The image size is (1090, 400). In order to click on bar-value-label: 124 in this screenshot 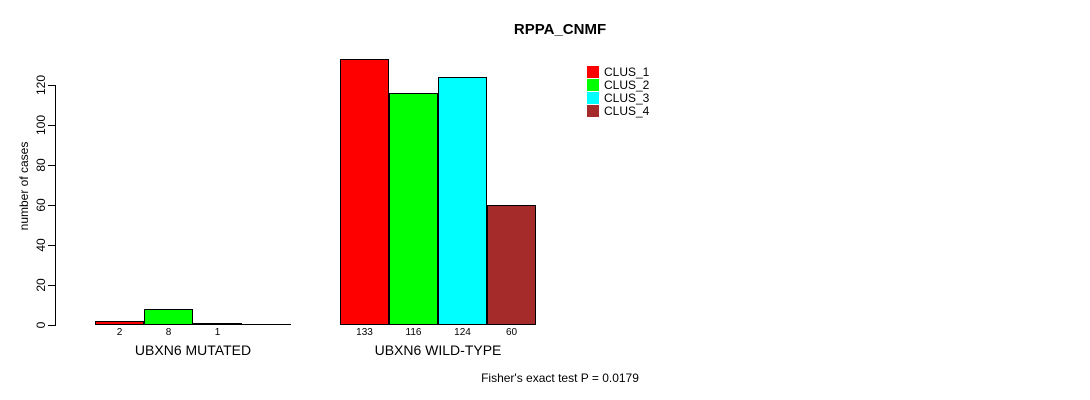, I will do `click(462, 332)`.